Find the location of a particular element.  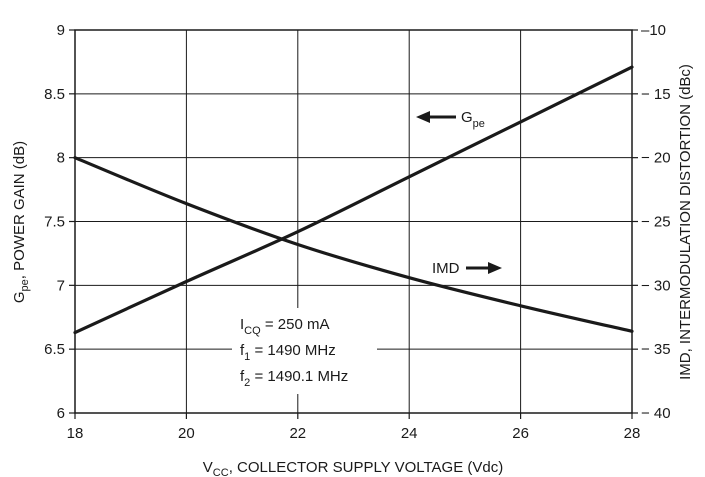

y-right-tick-label: − 40 is located at coordinates (656, 413).